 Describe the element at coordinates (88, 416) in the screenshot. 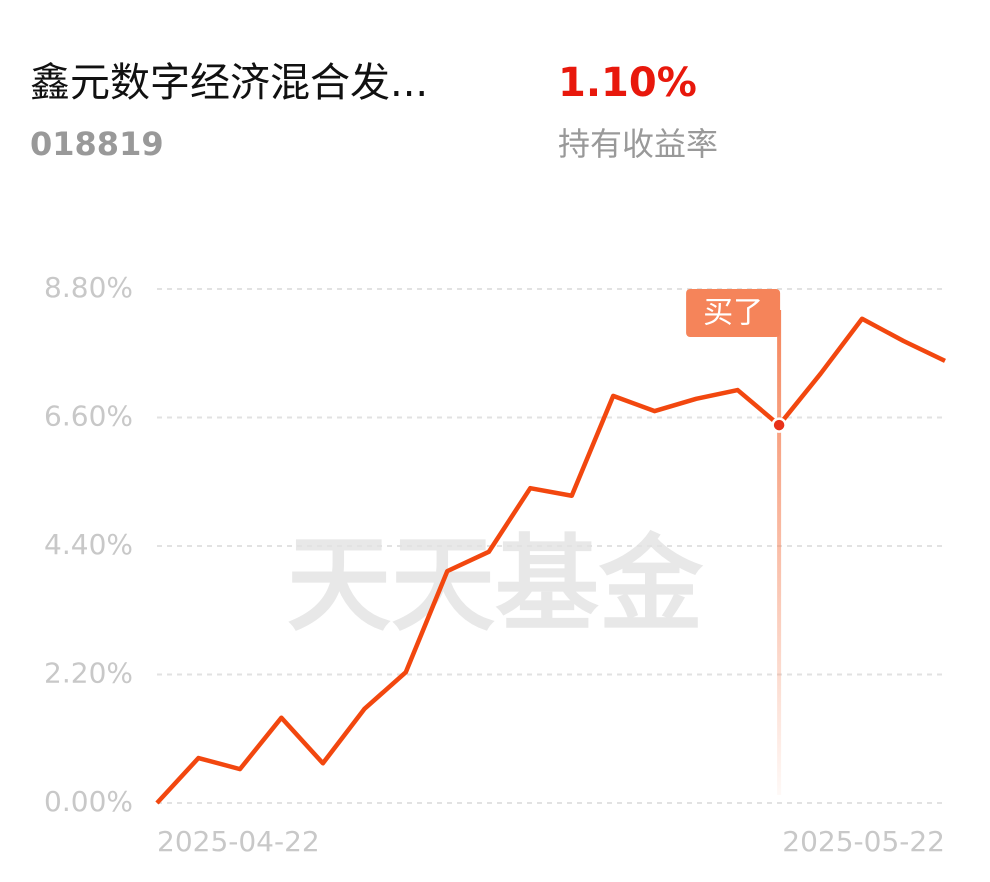

I see `y-tick-label: 6.60%` at that location.